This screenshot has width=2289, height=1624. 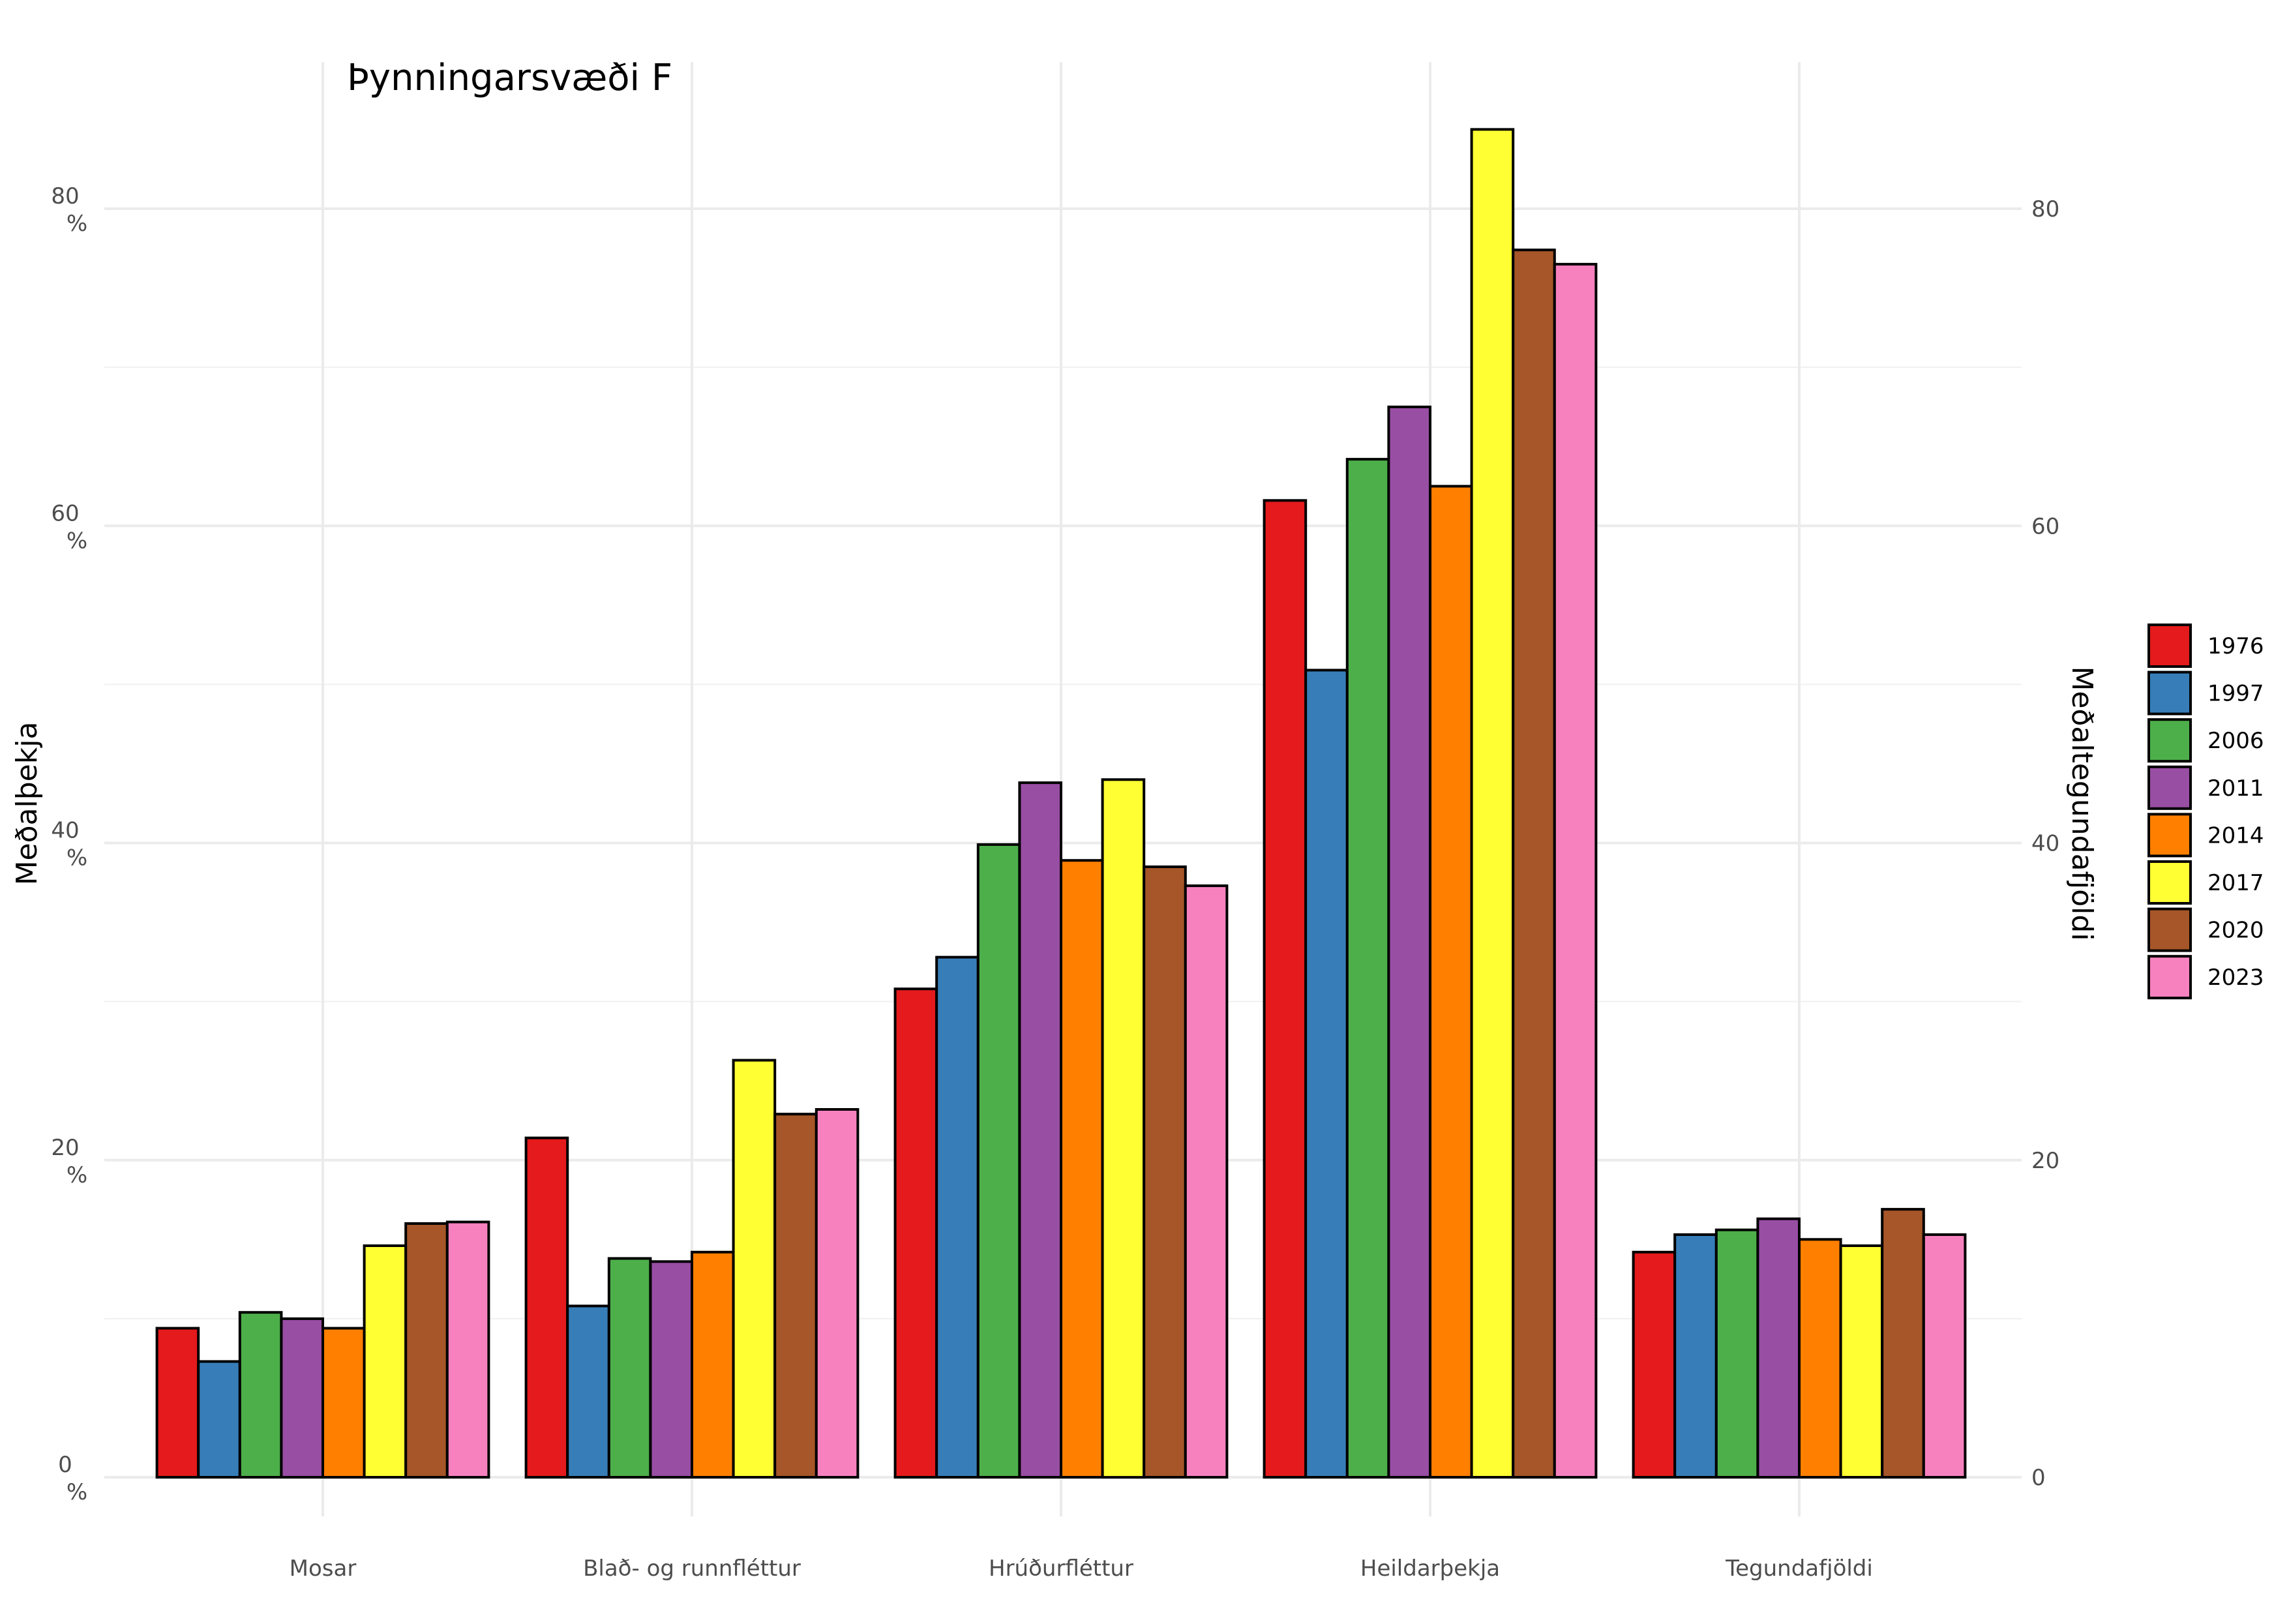 What do you see at coordinates (2235, 931) in the screenshot?
I see `legend-label-2020: 2020` at bounding box center [2235, 931].